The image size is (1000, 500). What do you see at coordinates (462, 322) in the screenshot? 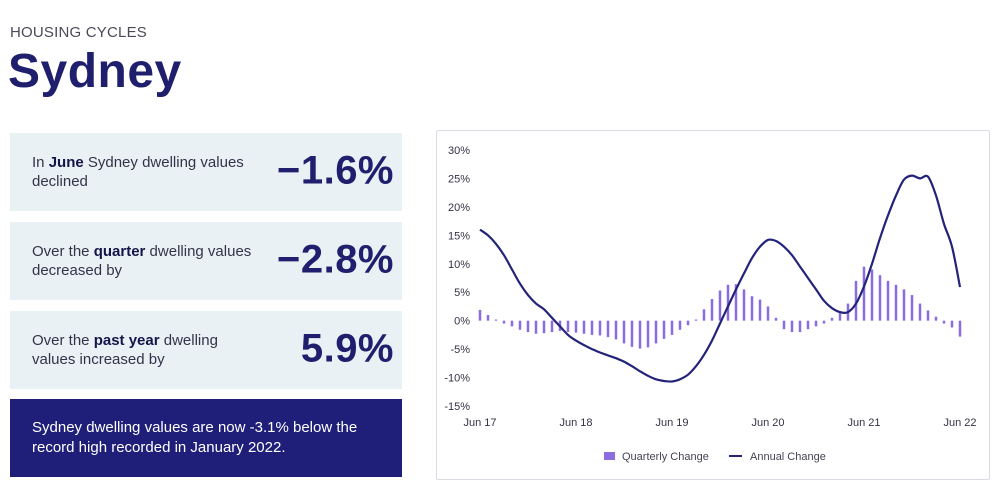
I see `y-tick-label: 0%` at bounding box center [462, 322].